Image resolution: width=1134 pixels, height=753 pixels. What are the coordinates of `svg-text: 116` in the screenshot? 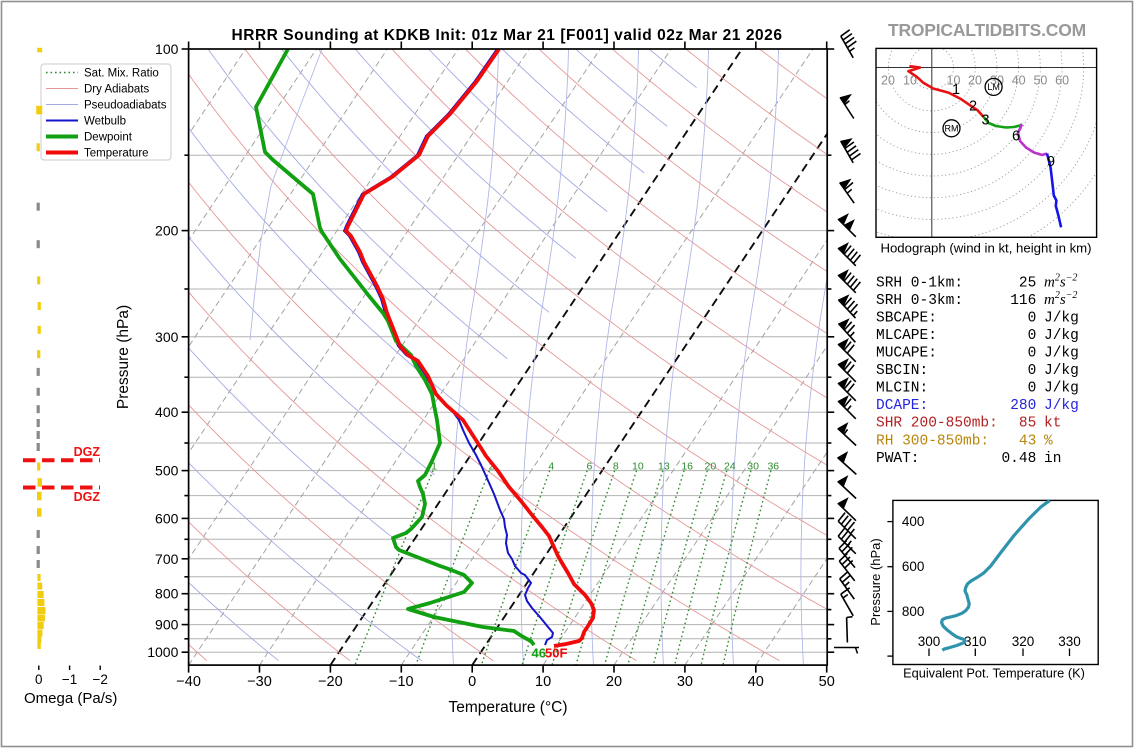 It's located at (1023, 301).